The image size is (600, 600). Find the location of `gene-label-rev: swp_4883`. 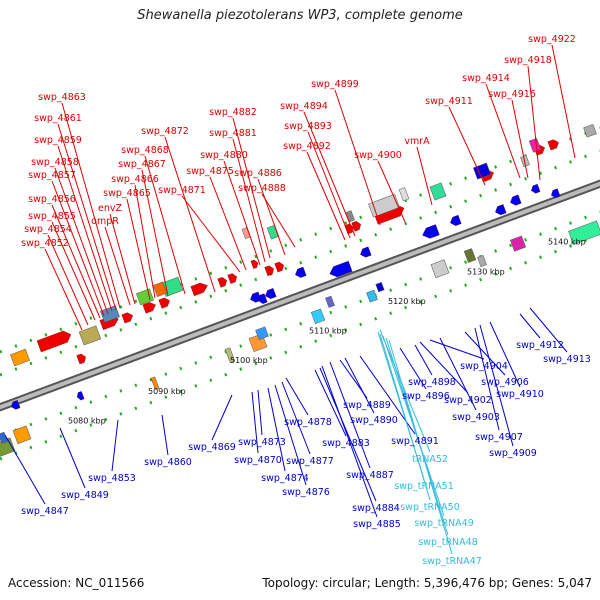

gene-label-rev: swp_4883 is located at coordinates (346, 443).